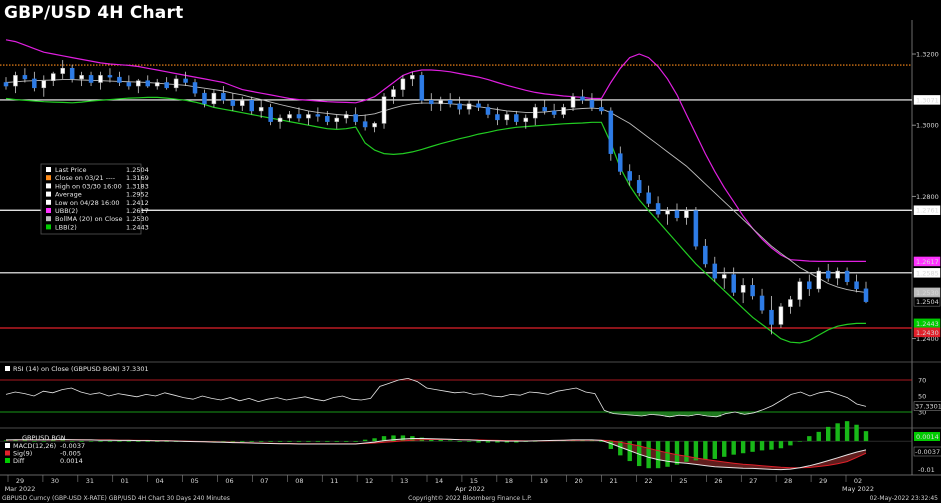 This screenshot has width=941, height=503. What do you see at coordinates (81, 369) in the screenshot?
I see `rsi-legend-label: RSI (14) on Close (GBPUSD BGN) 37.3301` at bounding box center [81, 369].